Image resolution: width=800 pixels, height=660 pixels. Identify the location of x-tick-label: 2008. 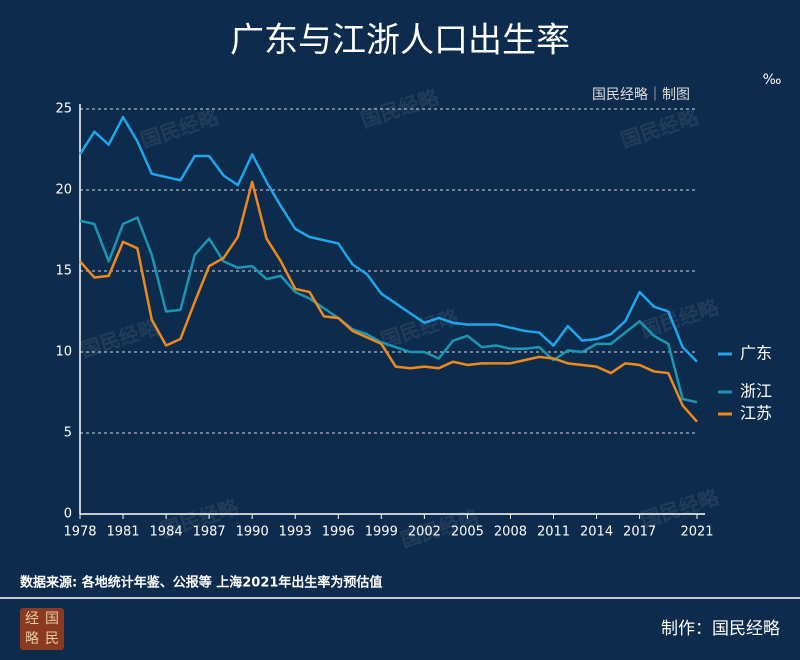
(510, 532).